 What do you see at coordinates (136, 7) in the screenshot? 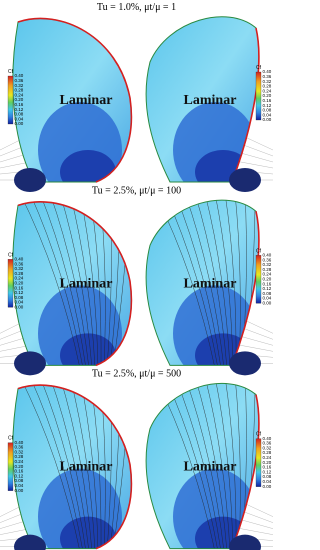
I see `panel-title: Tu = 1.0%, μt/μ = 1` at bounding box center [136, 7].